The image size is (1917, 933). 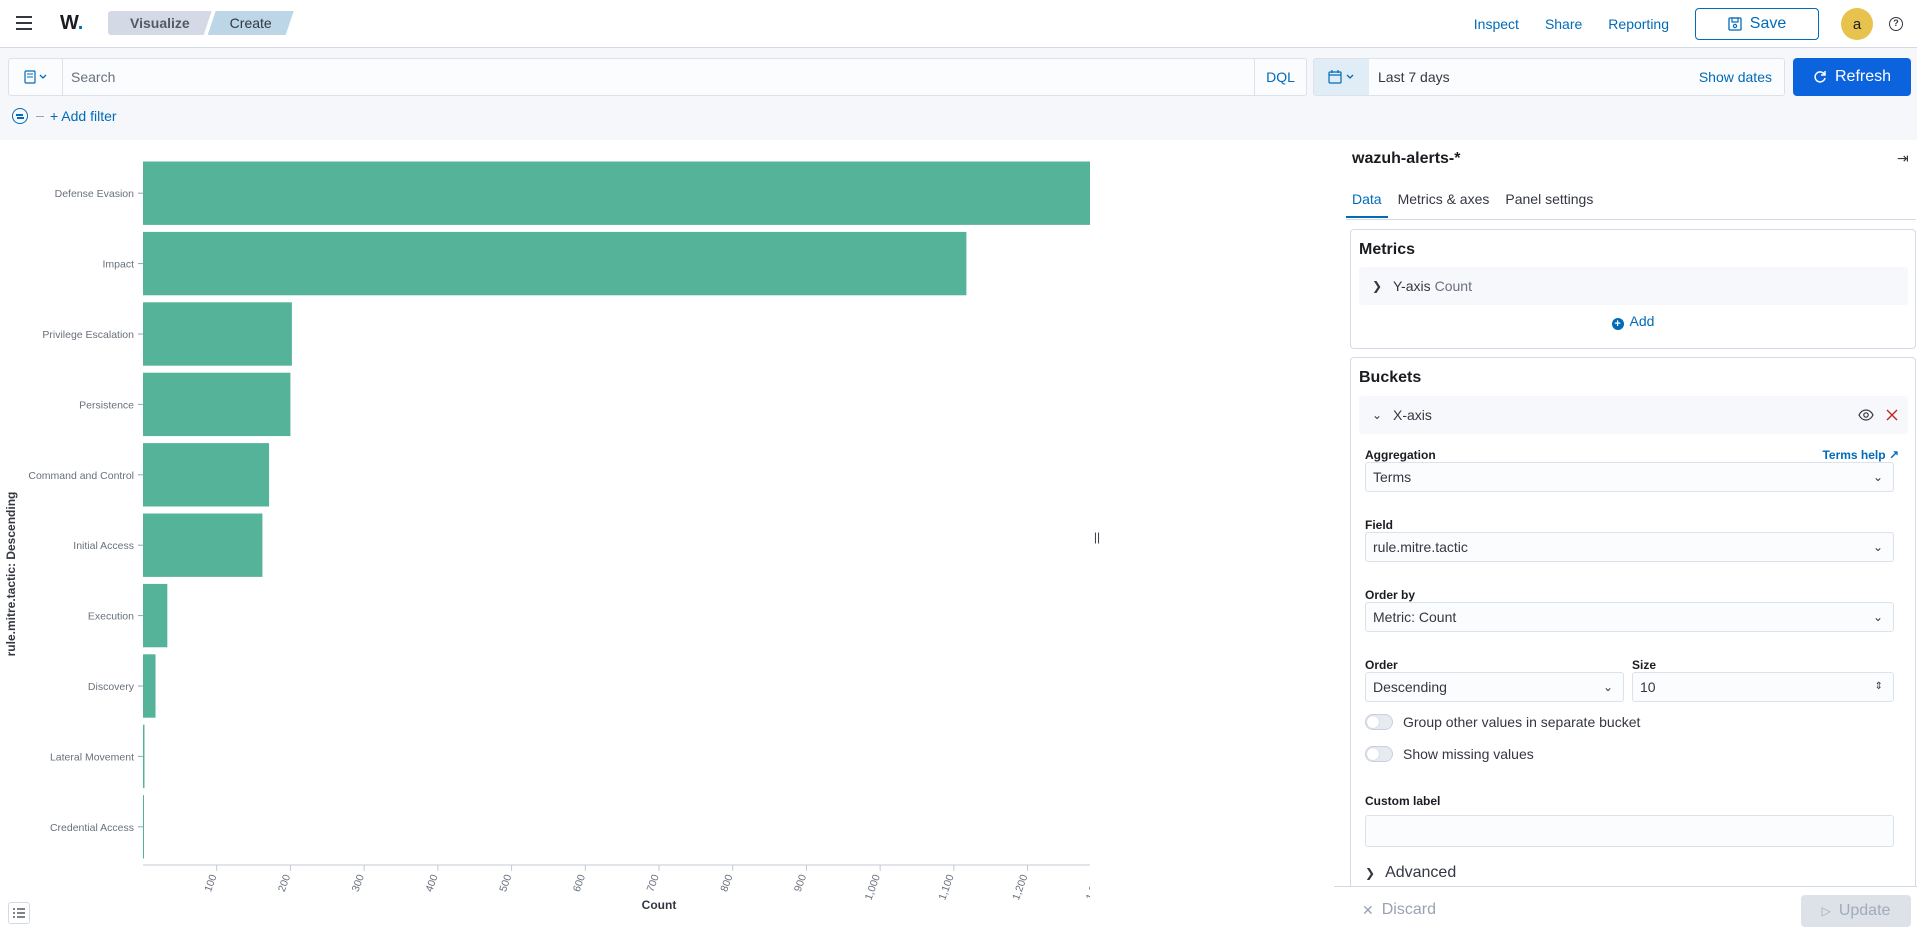 I want to click on custom-label-input, so click(x=1629, y=831).